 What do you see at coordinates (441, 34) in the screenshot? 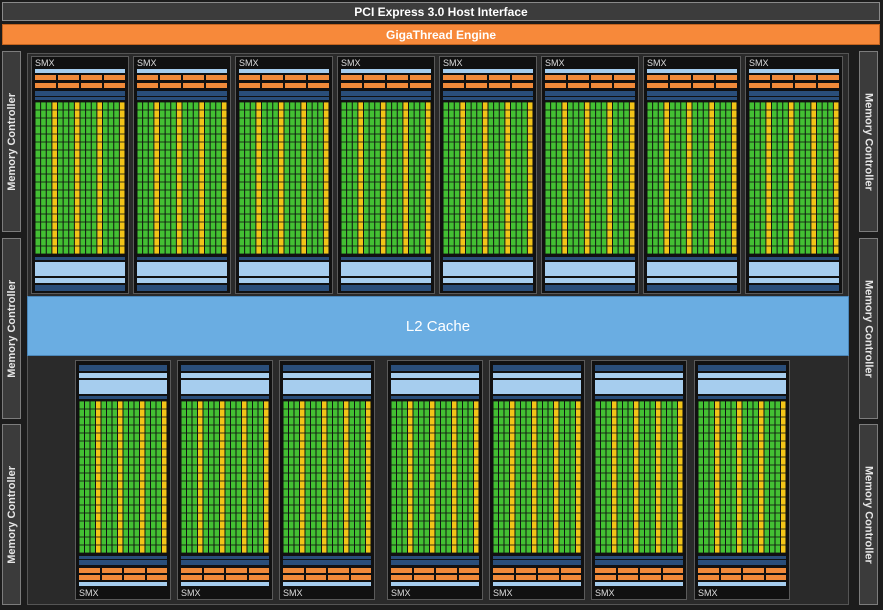
I see `gigathread-engine: GigaThread Engine` at bounding box center [441, 34].